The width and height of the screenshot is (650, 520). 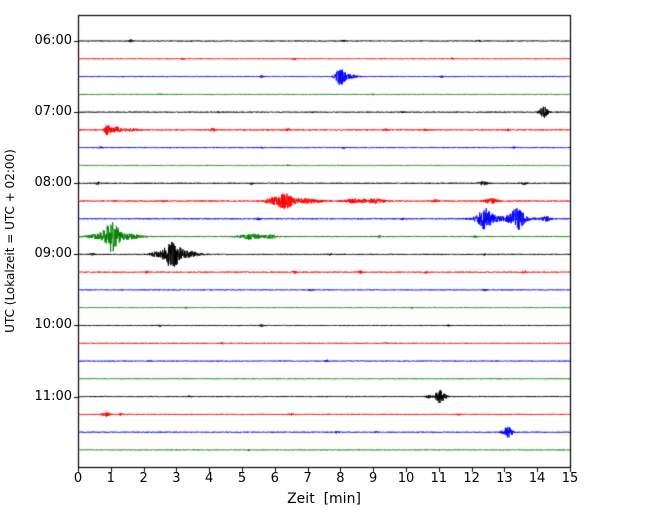 I want to click on x-tick-label: 8, so click(x=340, y=478).